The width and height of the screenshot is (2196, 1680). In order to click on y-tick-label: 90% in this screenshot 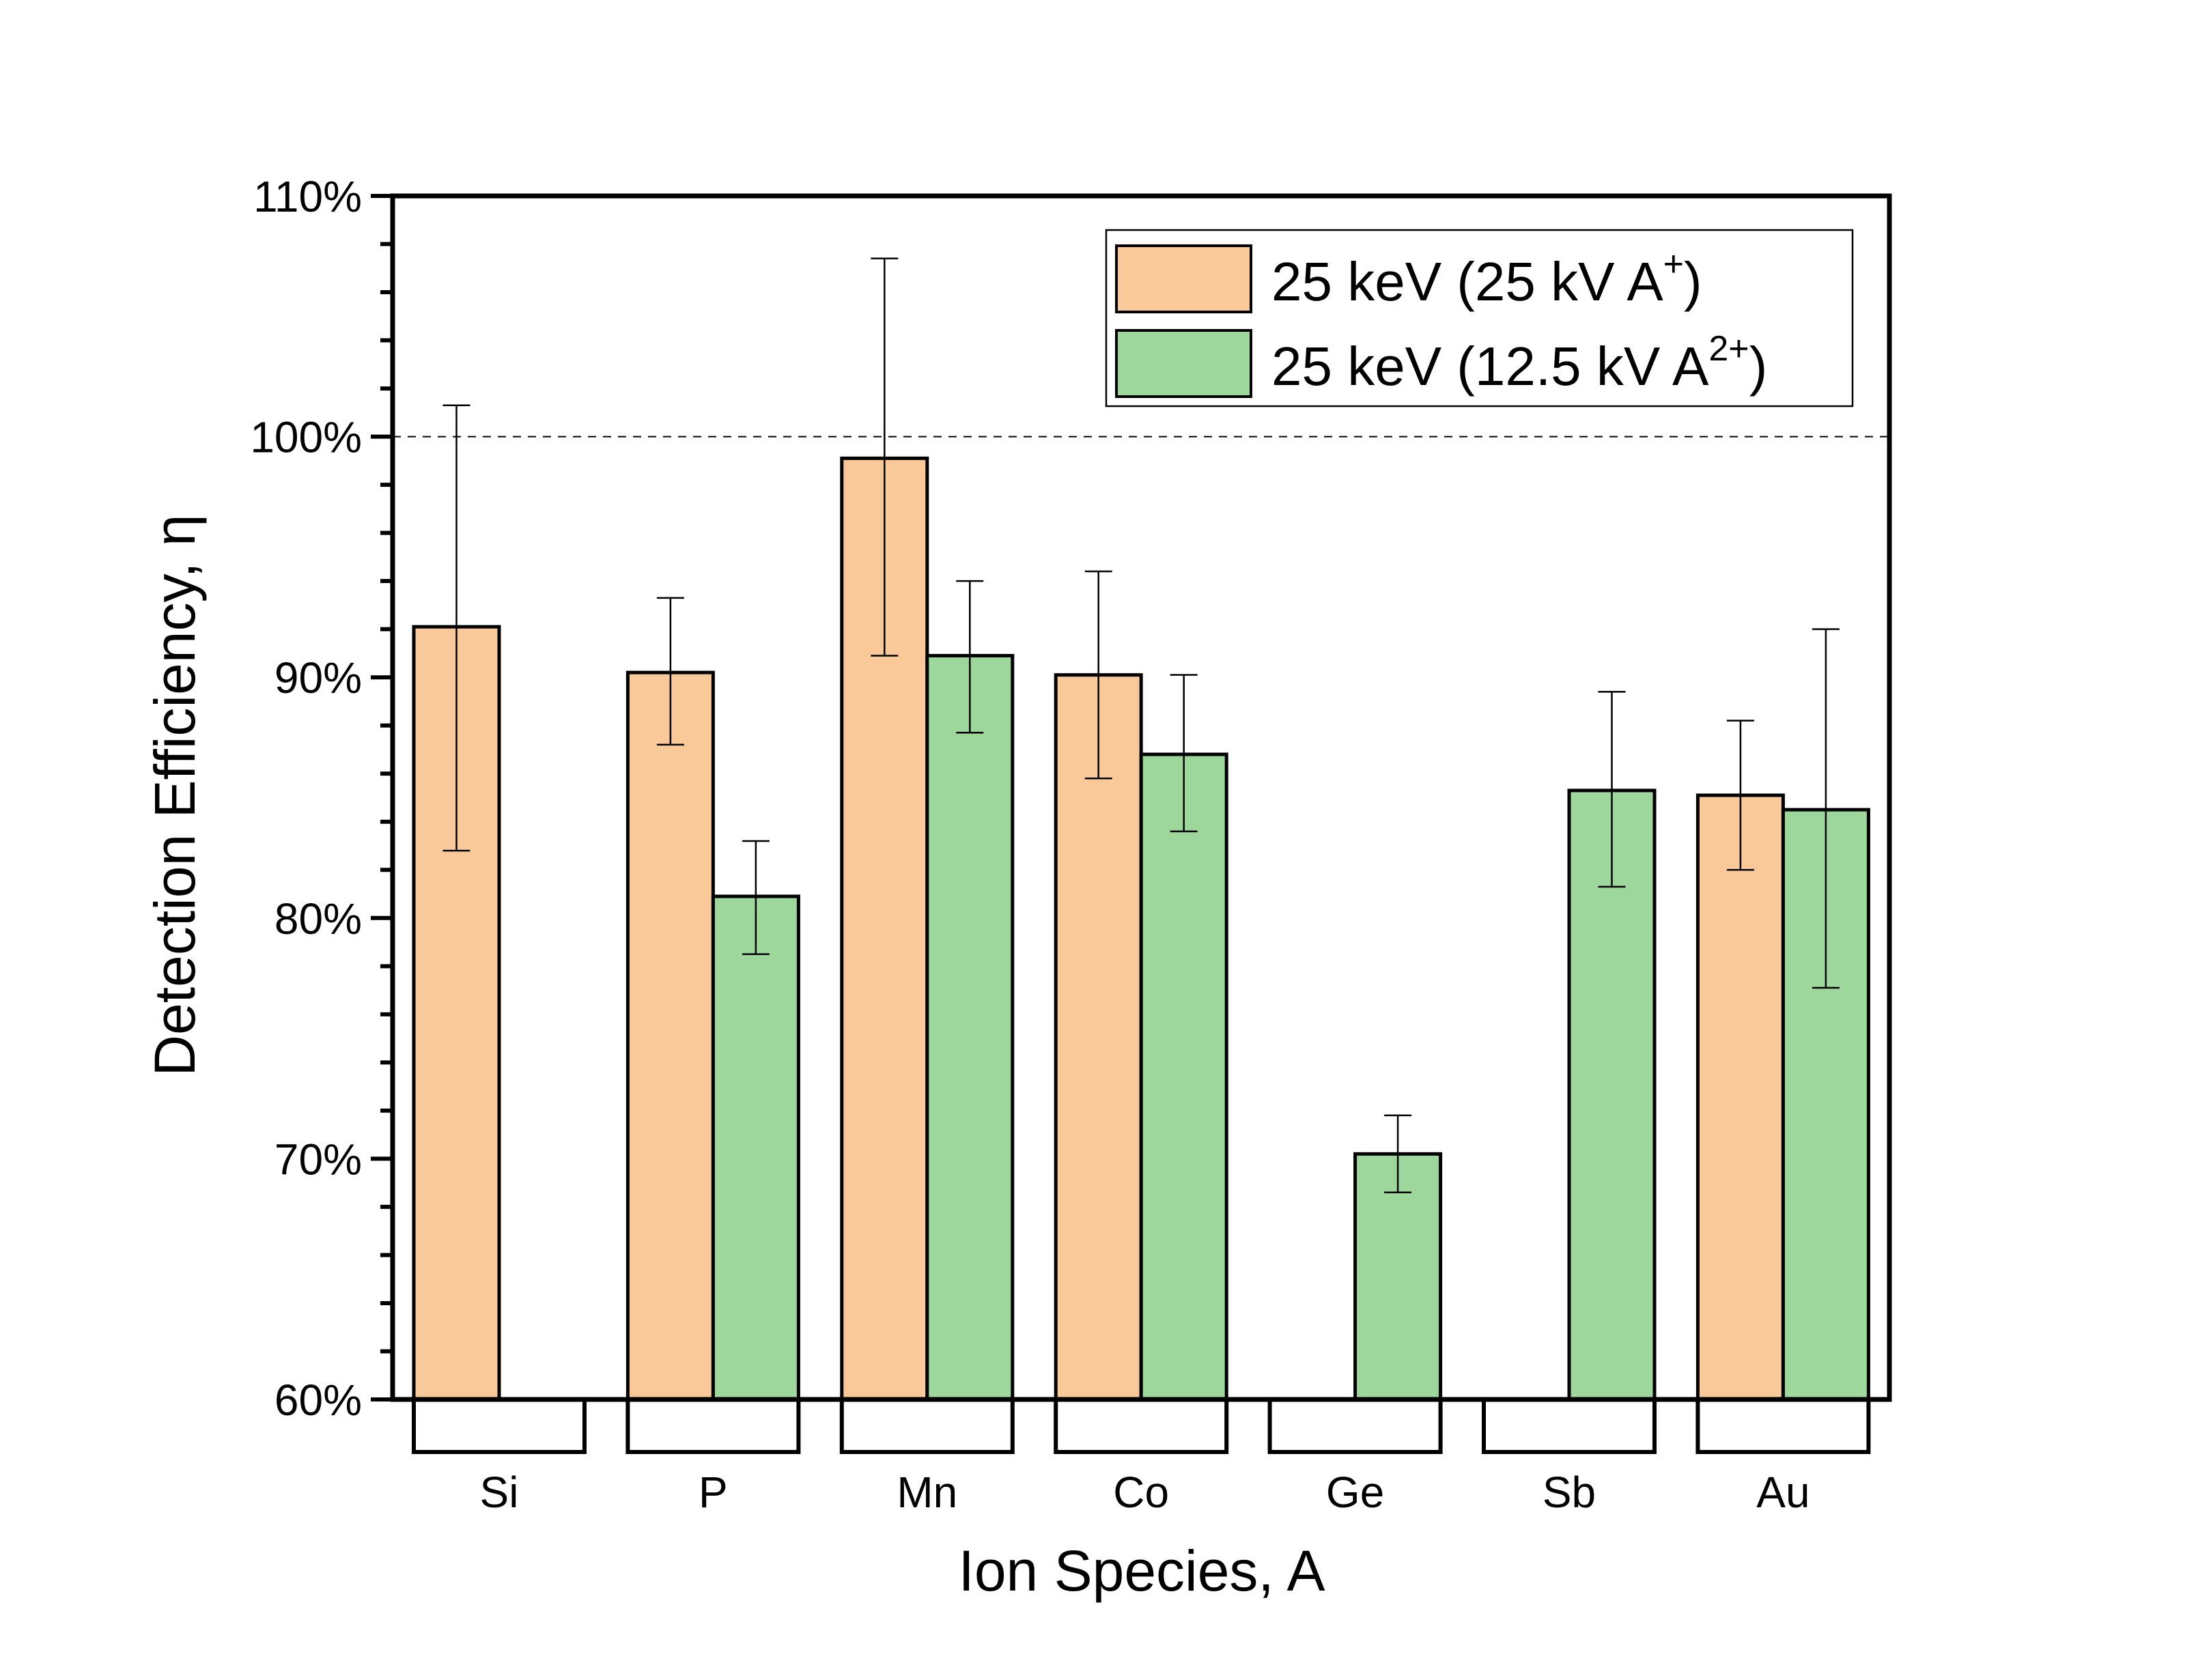, I will do `click(318, 677)`.